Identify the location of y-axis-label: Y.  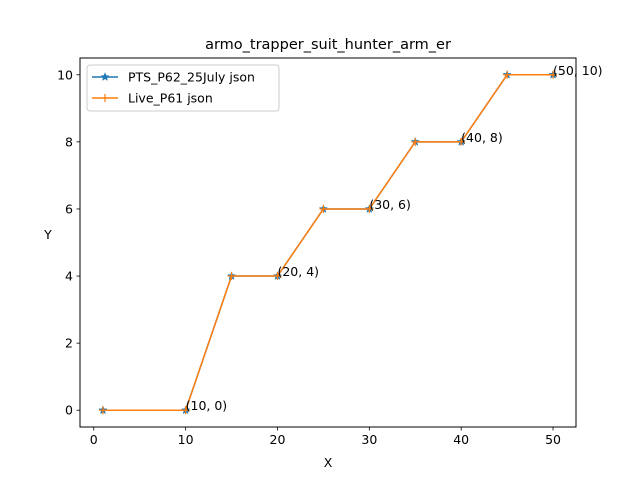
(47, 234).